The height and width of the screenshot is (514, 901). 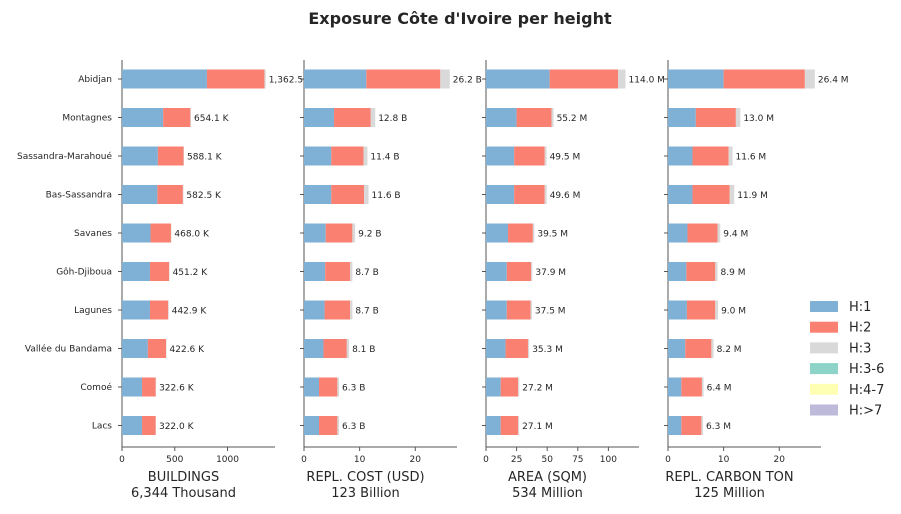 What do you see at coordinates (190, 312) in the screenshot?
I see `data-label: 442.9 K` at bounding box center [190, 312].